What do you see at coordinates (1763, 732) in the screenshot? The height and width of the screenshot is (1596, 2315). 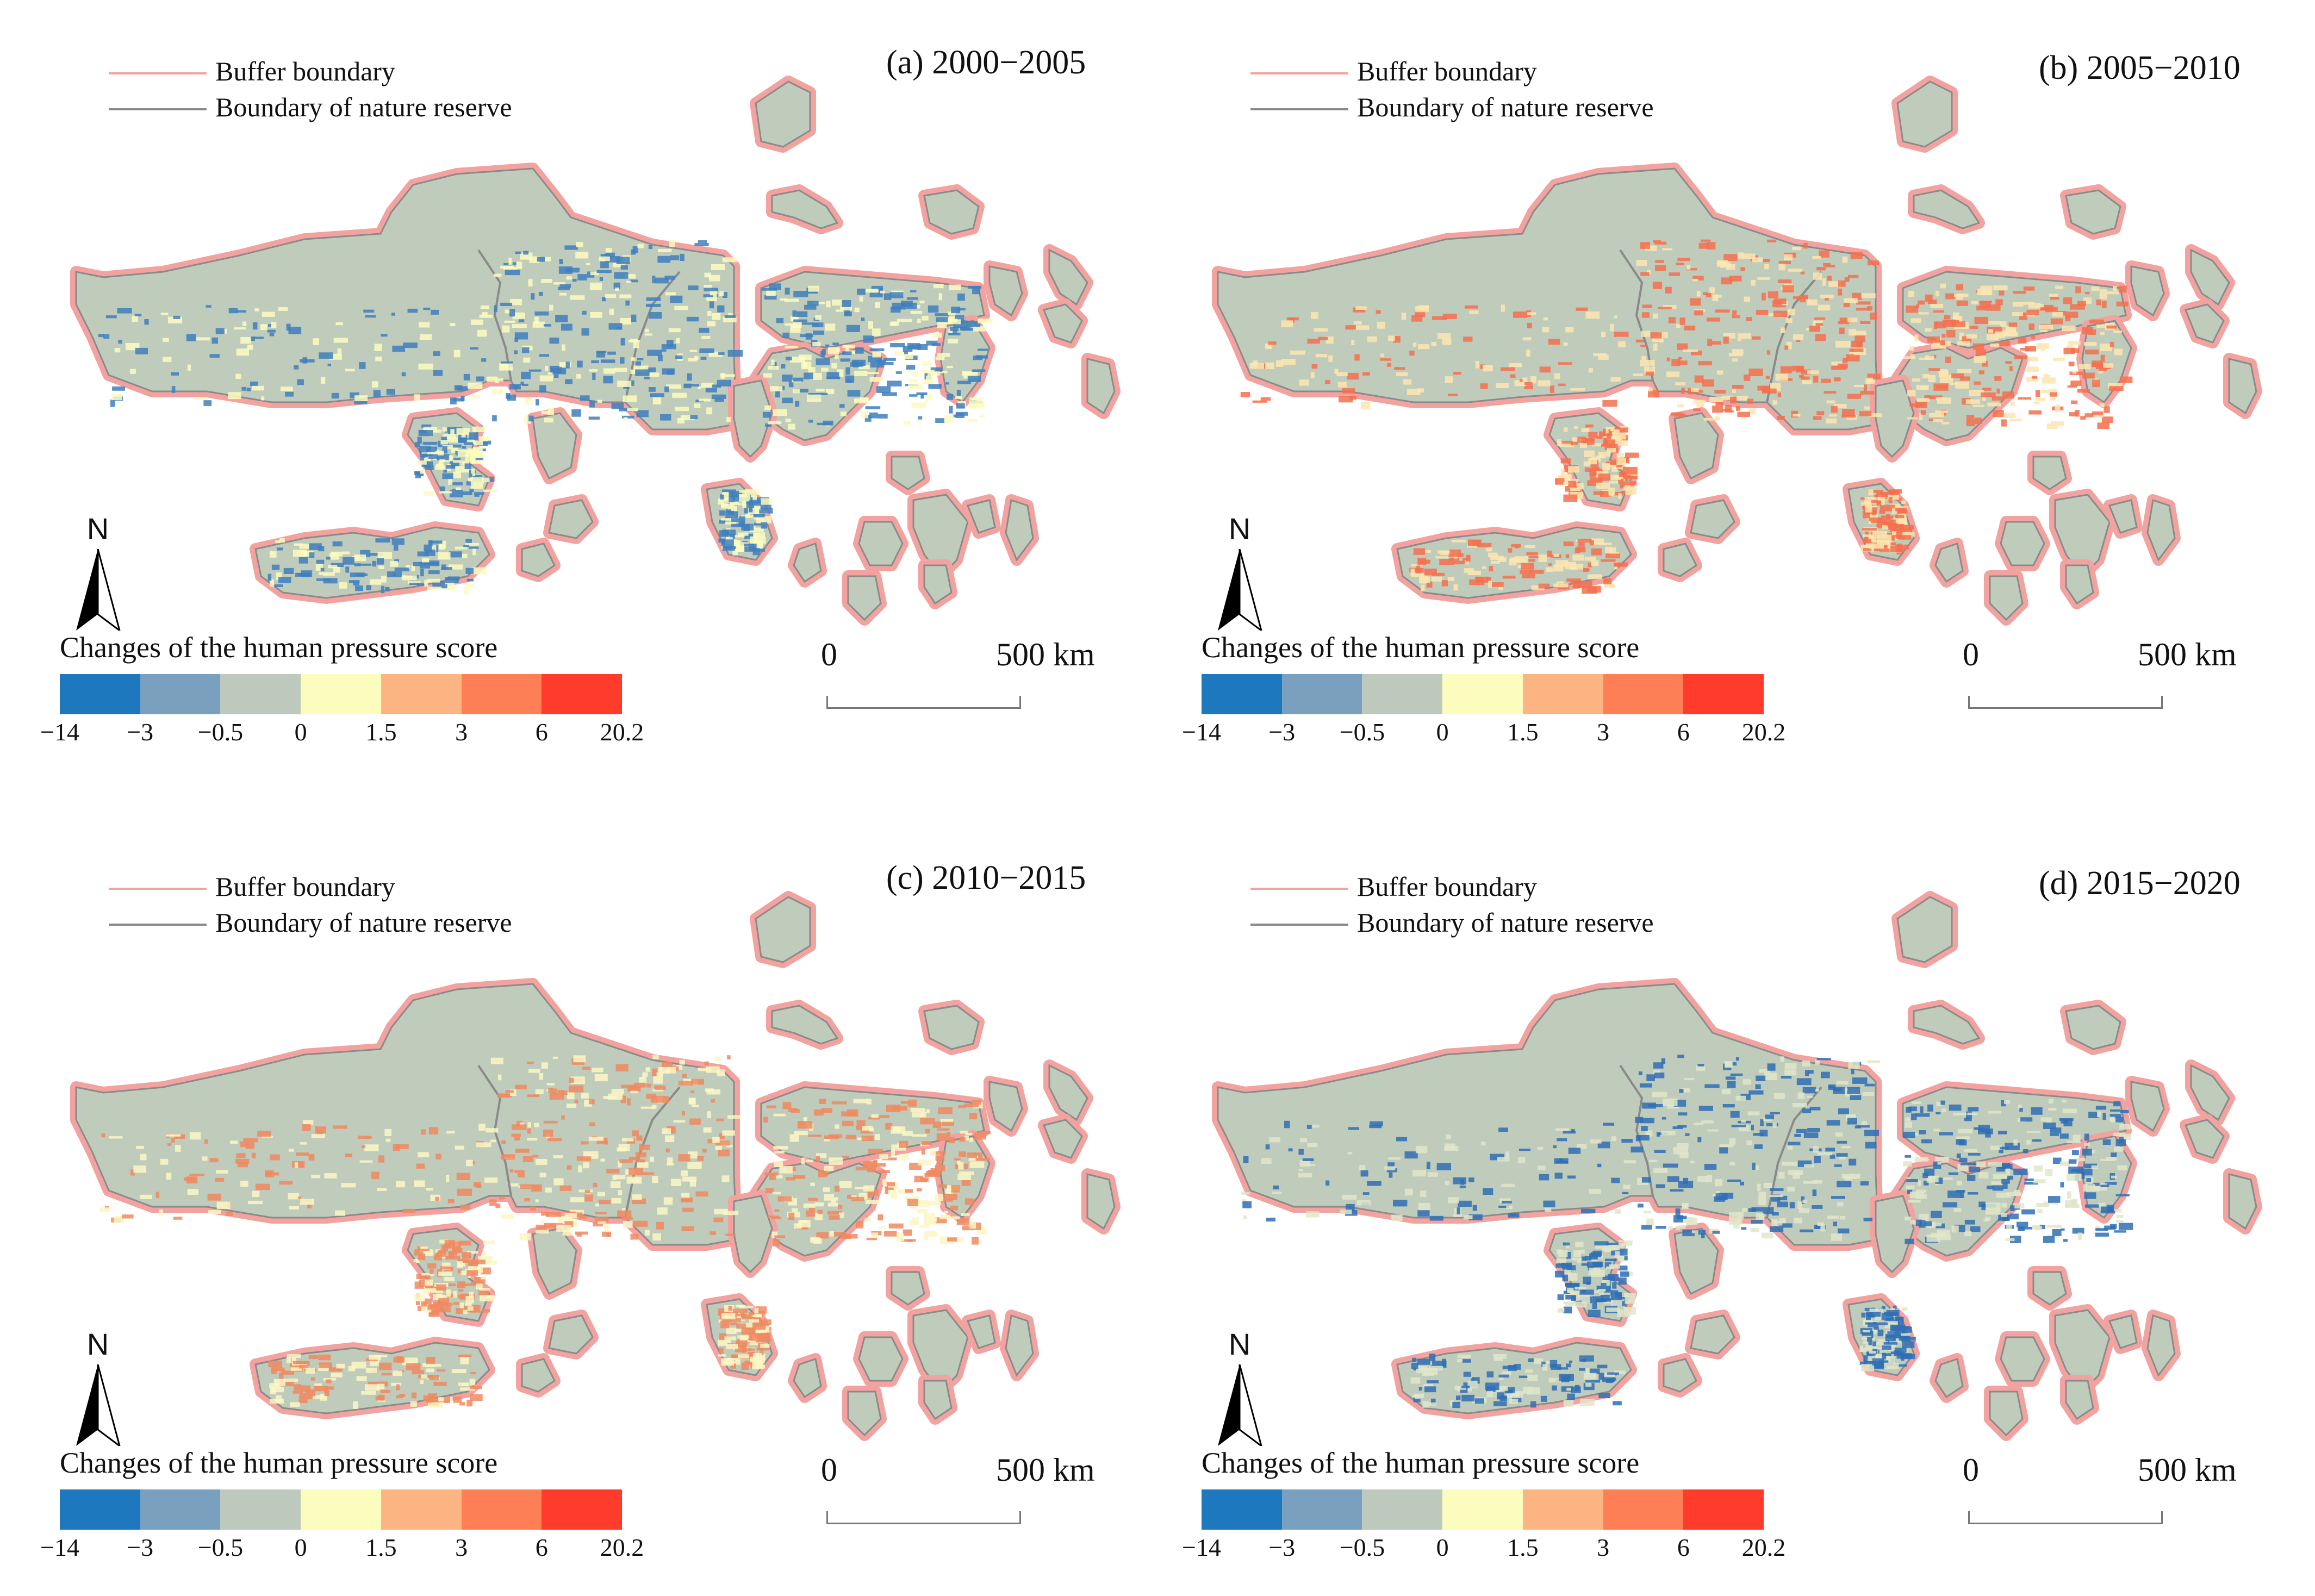 I see `colorbar-tick: 20.2` at bounding box center [1763, 732].